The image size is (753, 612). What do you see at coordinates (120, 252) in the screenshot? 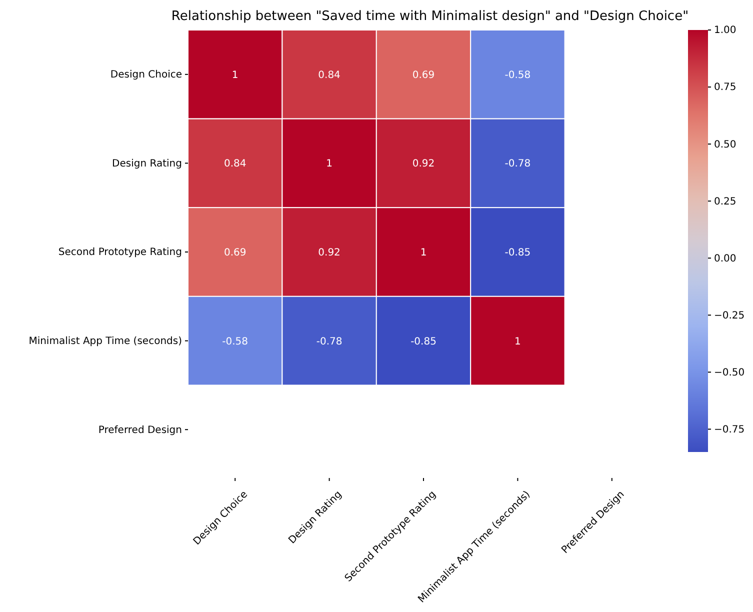
I see `y-tick-label: Second Prototype Rating` at bounding box center [120, 252].